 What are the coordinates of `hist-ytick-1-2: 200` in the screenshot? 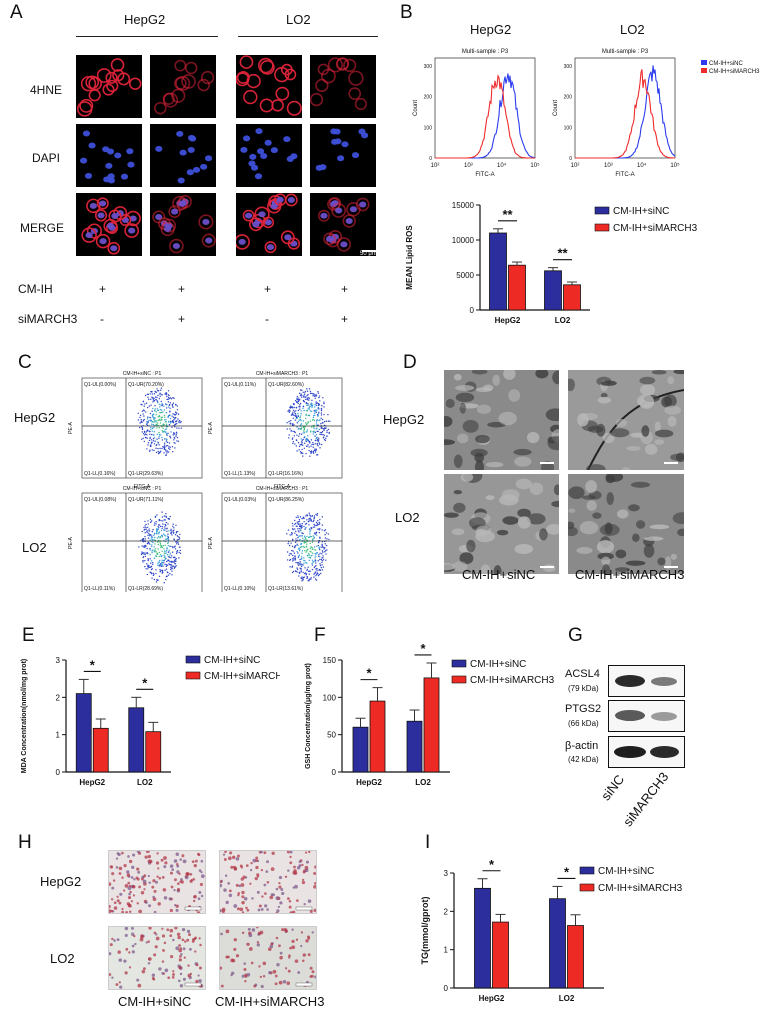 It's located at (428, 98).